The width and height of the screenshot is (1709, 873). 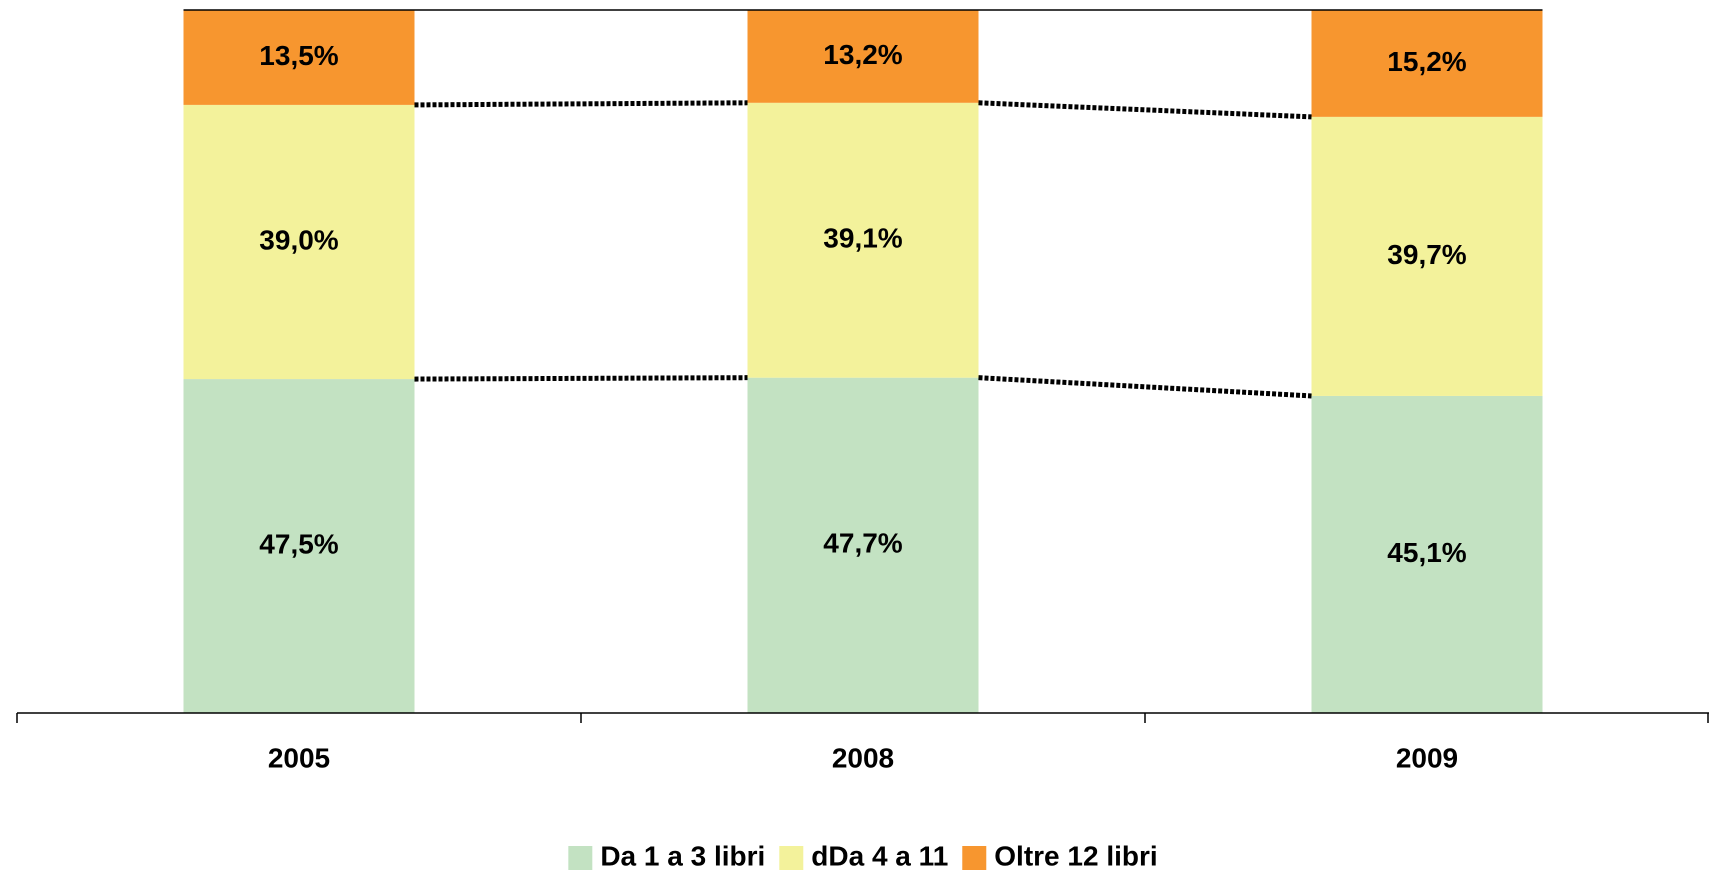 I want to click on value-label: 45,1%, so click(x=1426, y=552).